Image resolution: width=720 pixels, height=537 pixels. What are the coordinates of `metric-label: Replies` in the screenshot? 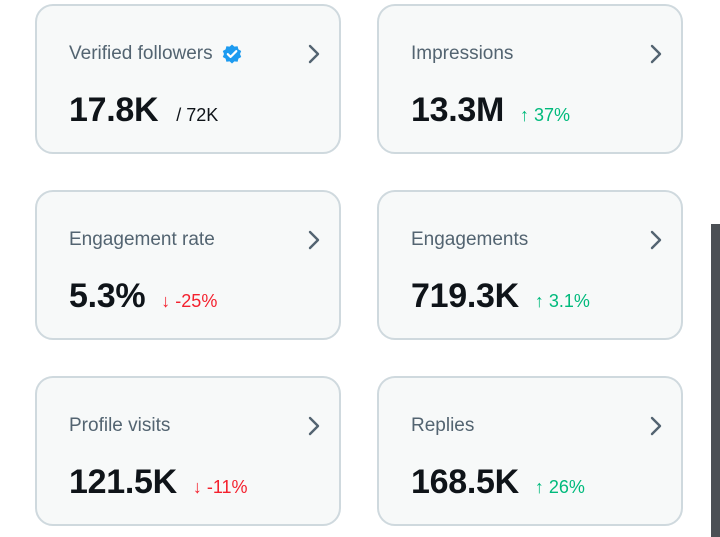 It's located at (443, 425).